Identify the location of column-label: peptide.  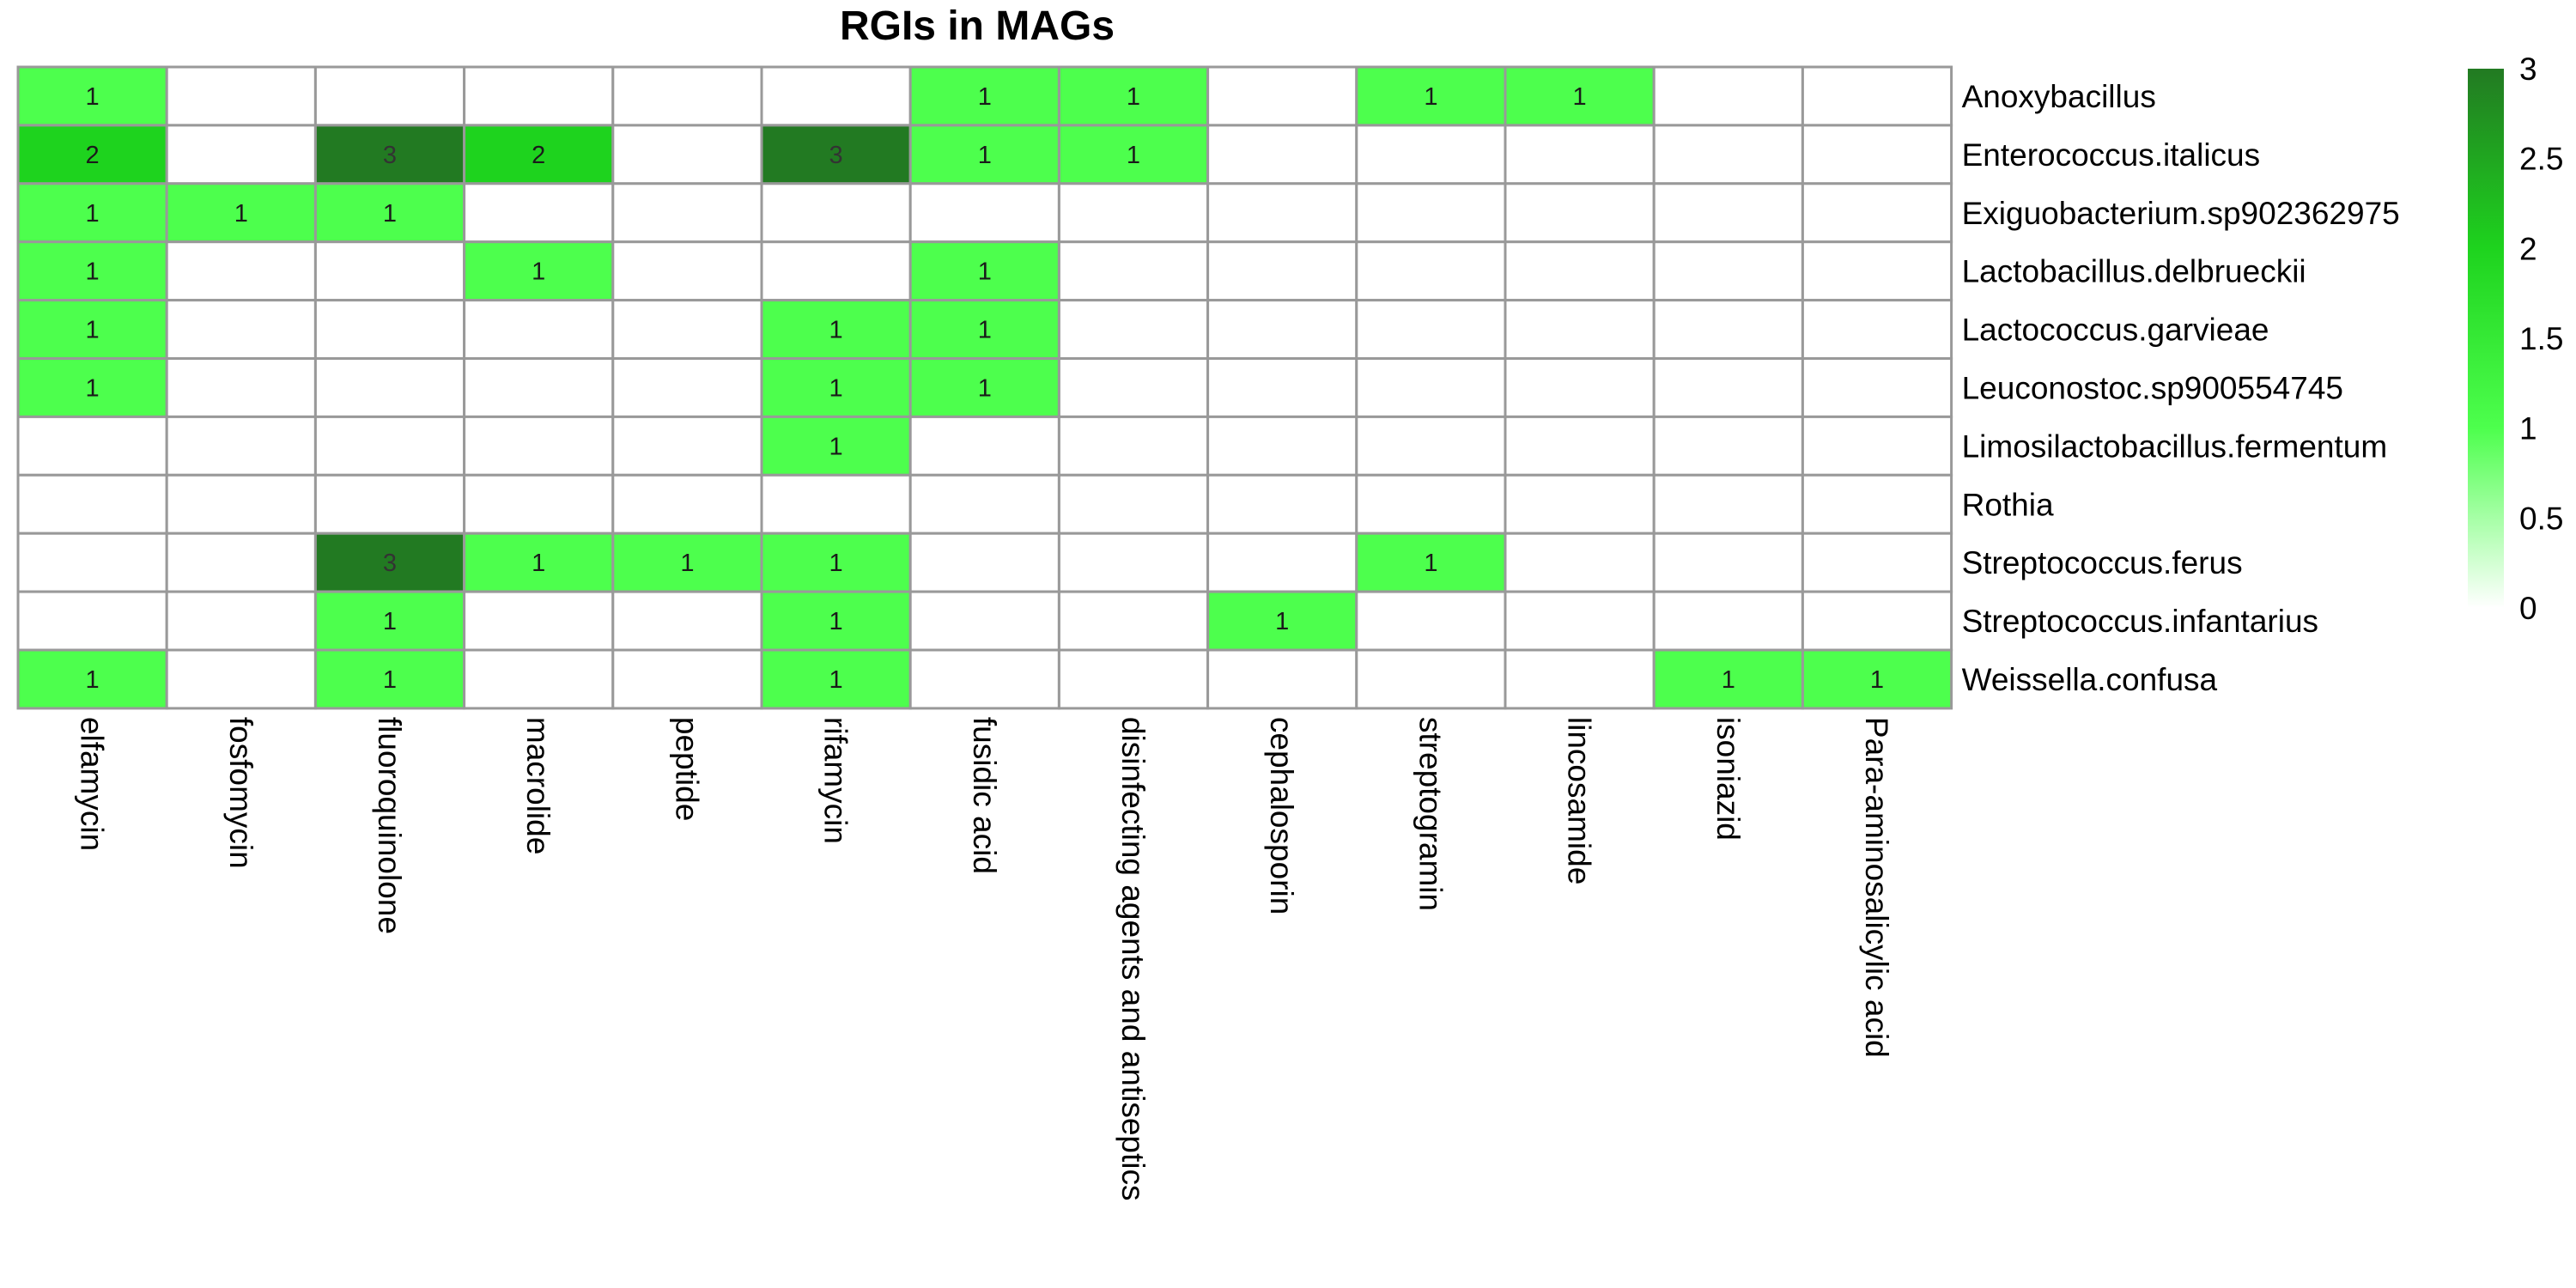
(686, 769).